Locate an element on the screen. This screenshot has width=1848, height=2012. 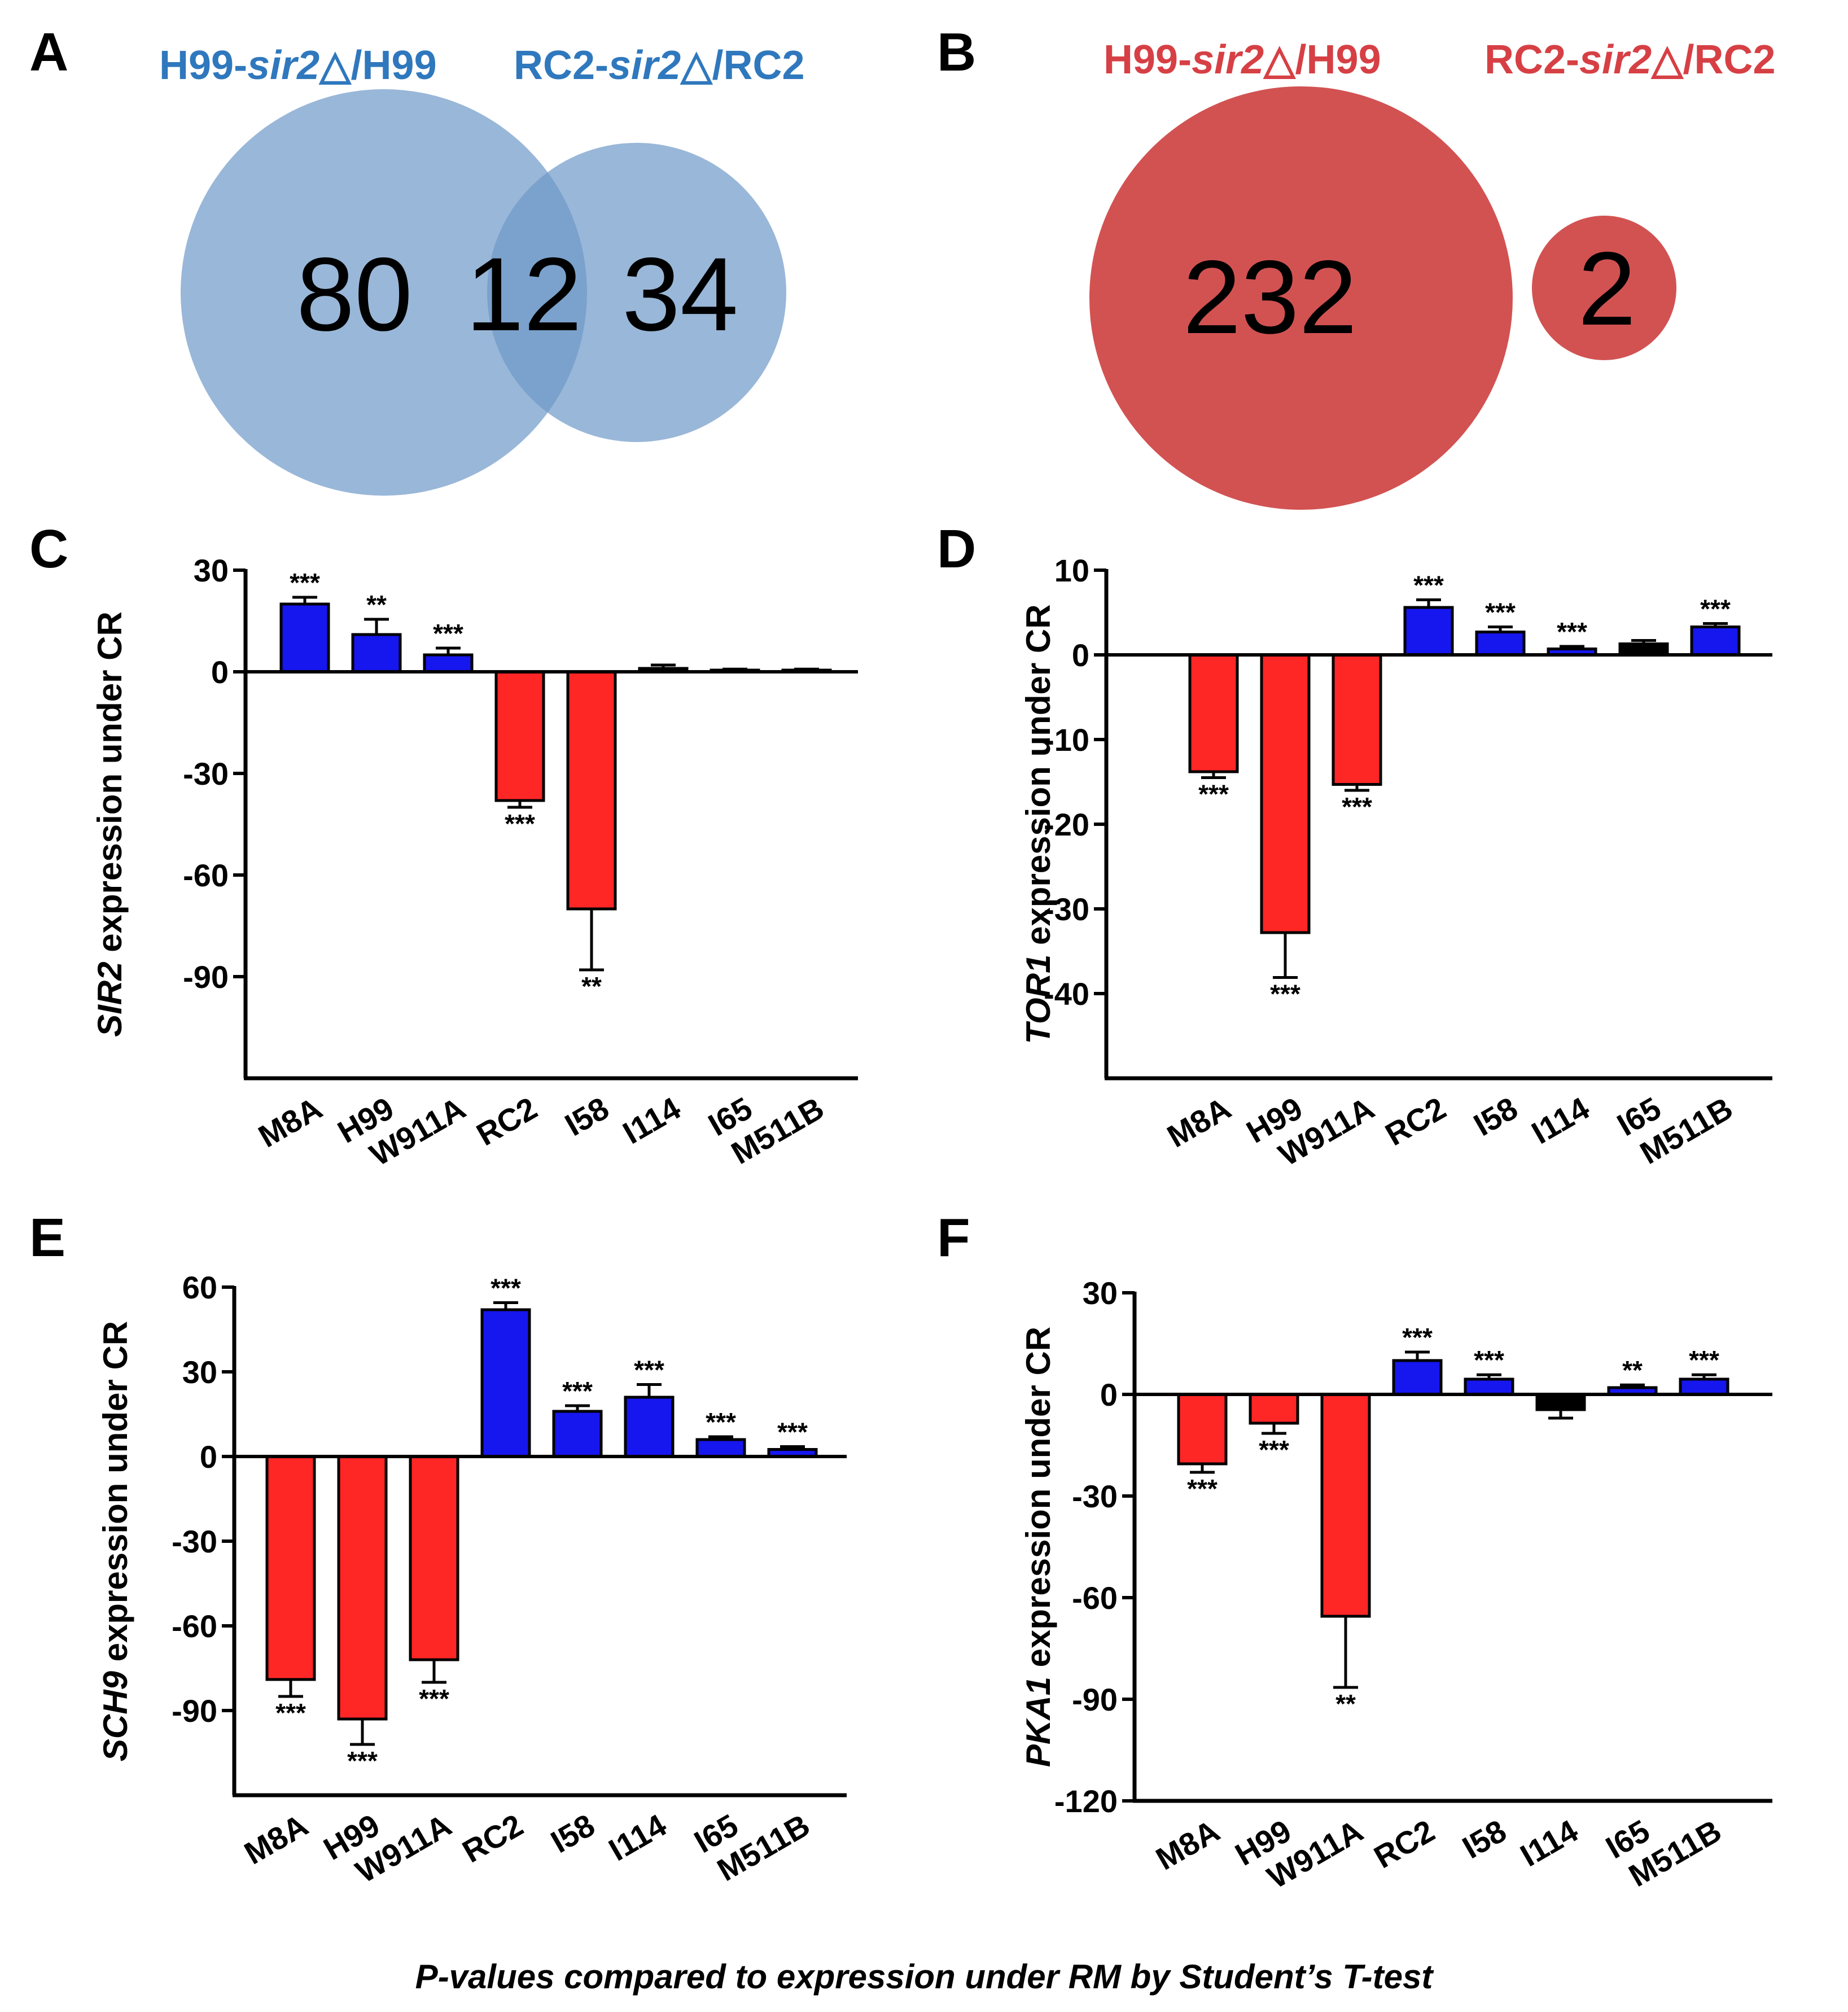
venn-b-right-count: 2 is located at coordinates (1607, 289).